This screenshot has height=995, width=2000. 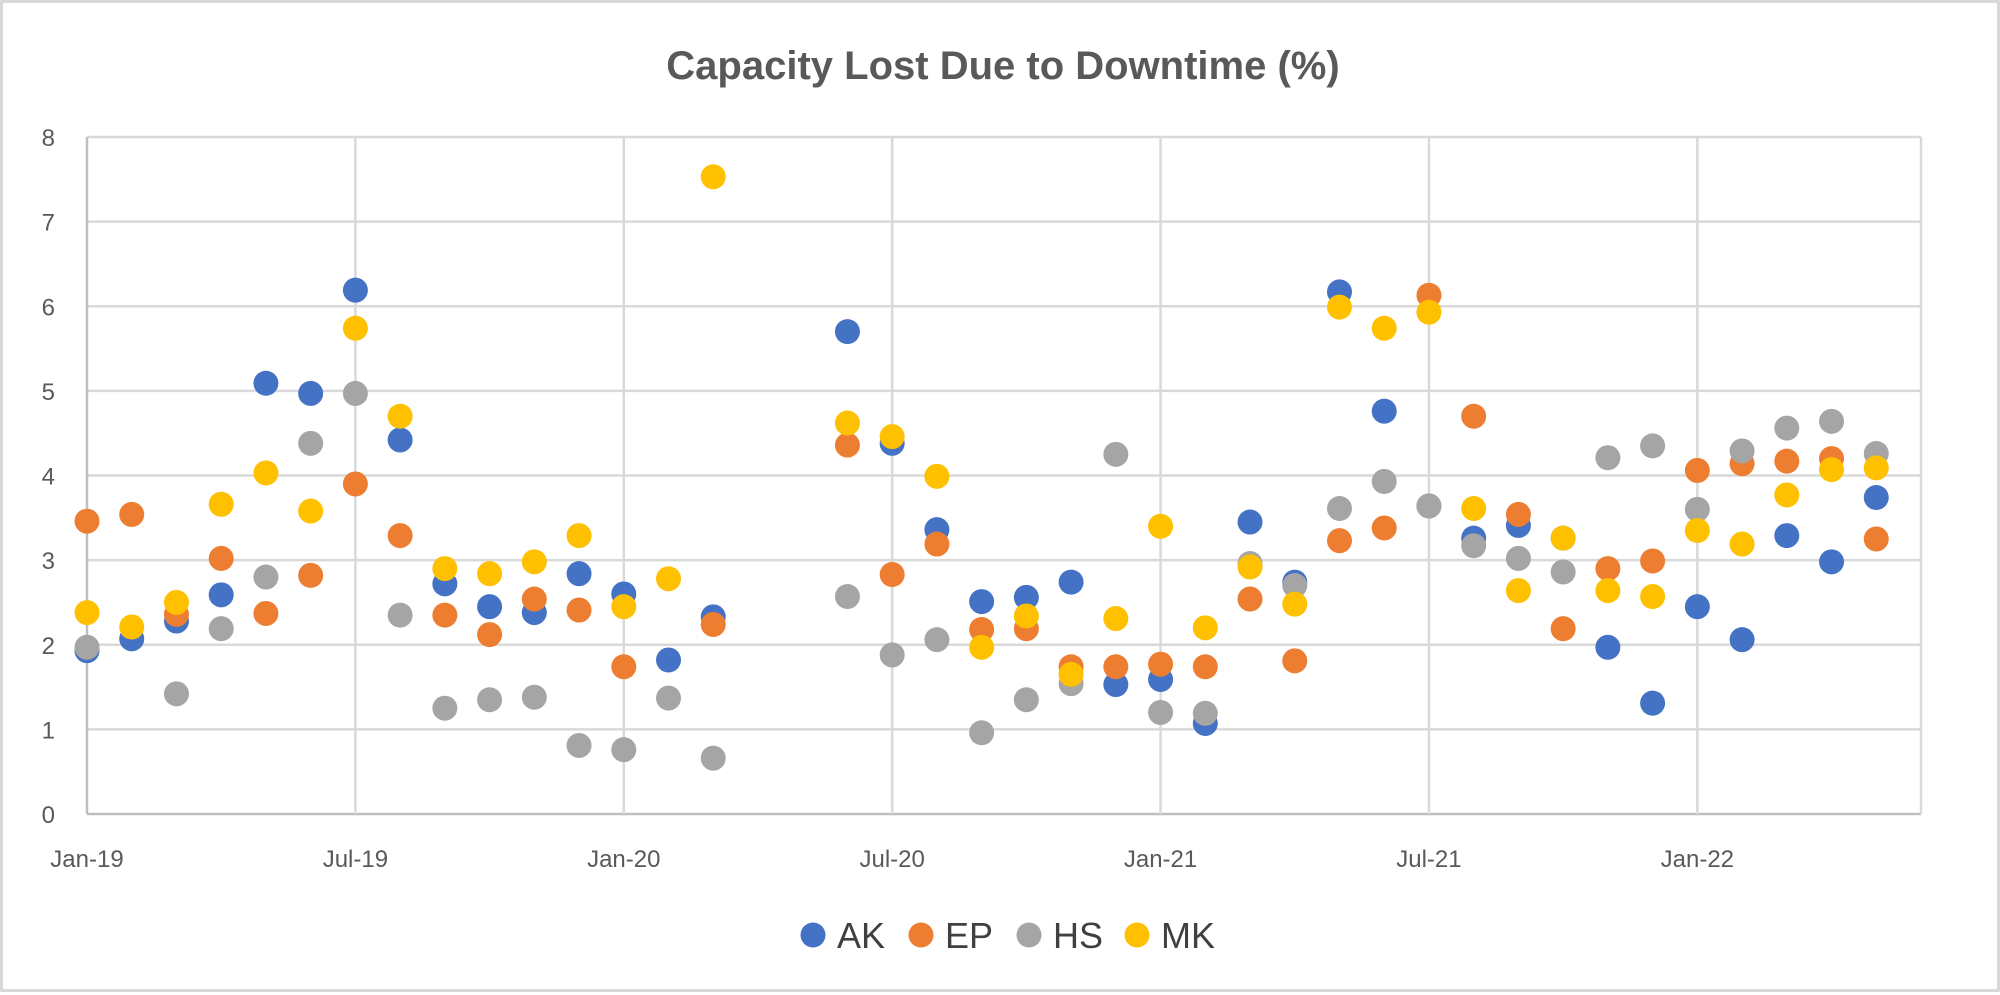 I want to click on y-tick-label: 4, so click(x=48, y=477).